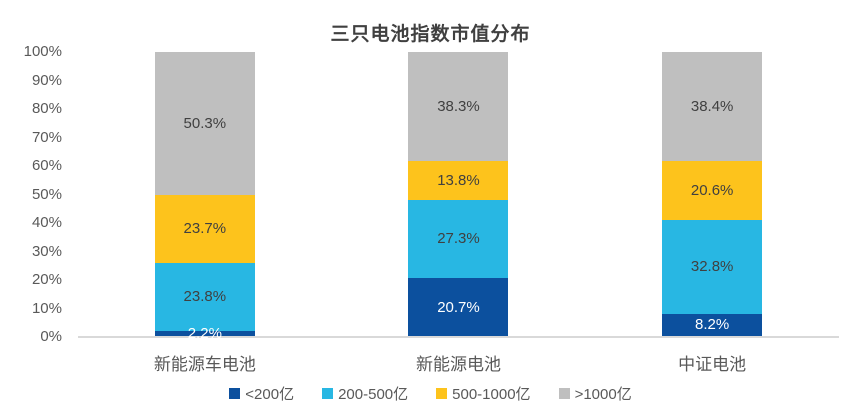 Image resolution: width=861 pixels, height=410 pixels. Describe the element at coordinates (430, 393) in the screenshot. I see `legend: <200亿 200-500亿 500-1000亿 >1000亿` at that location.